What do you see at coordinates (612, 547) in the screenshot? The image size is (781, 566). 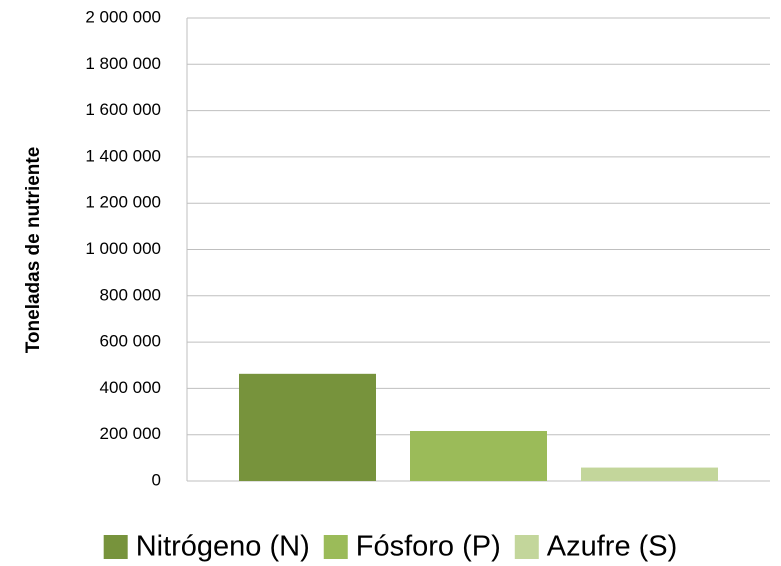 I see `legend-label: Azufre (S)` at bounding box center [612, 547].